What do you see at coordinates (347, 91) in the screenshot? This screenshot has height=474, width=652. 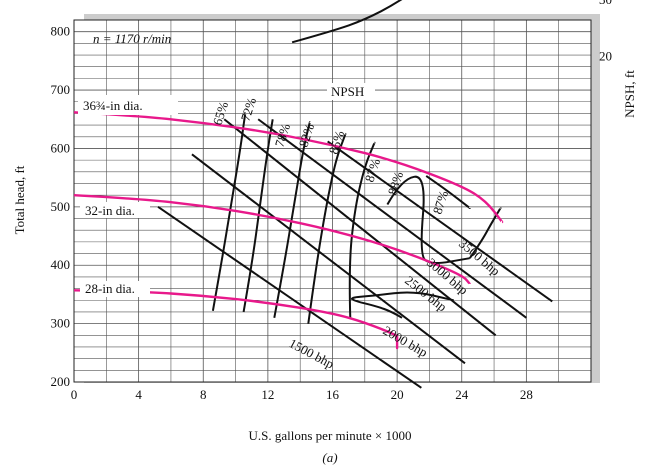 I see `npsh-curve-label: NPSH` at bounding box center [347, 91].